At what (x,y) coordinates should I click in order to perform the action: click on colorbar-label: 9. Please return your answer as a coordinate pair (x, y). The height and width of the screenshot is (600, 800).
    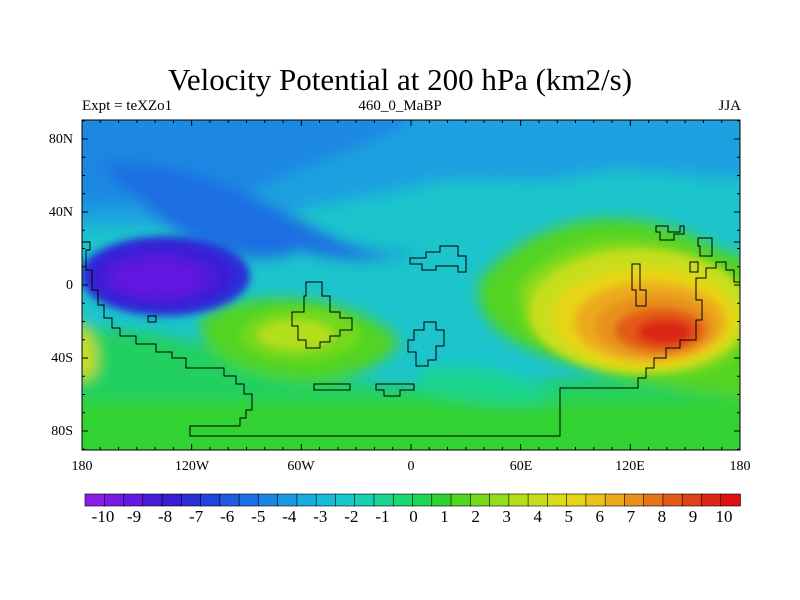
    Looking at the image, I should click on (693, 516).